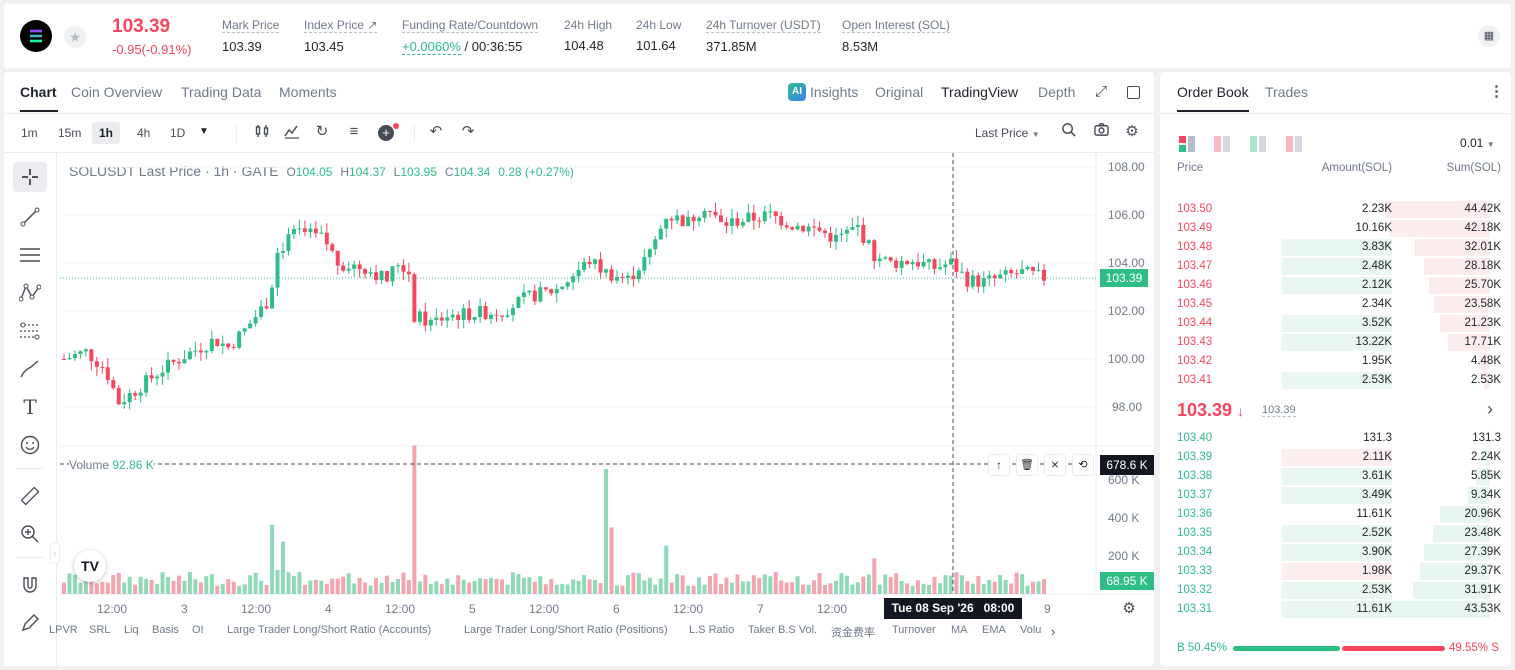  What do you see at coordinates (1129, 608) in the screenshot?
I see `chart-settings-icon: ⚙` at bounding box center [1129, 608].